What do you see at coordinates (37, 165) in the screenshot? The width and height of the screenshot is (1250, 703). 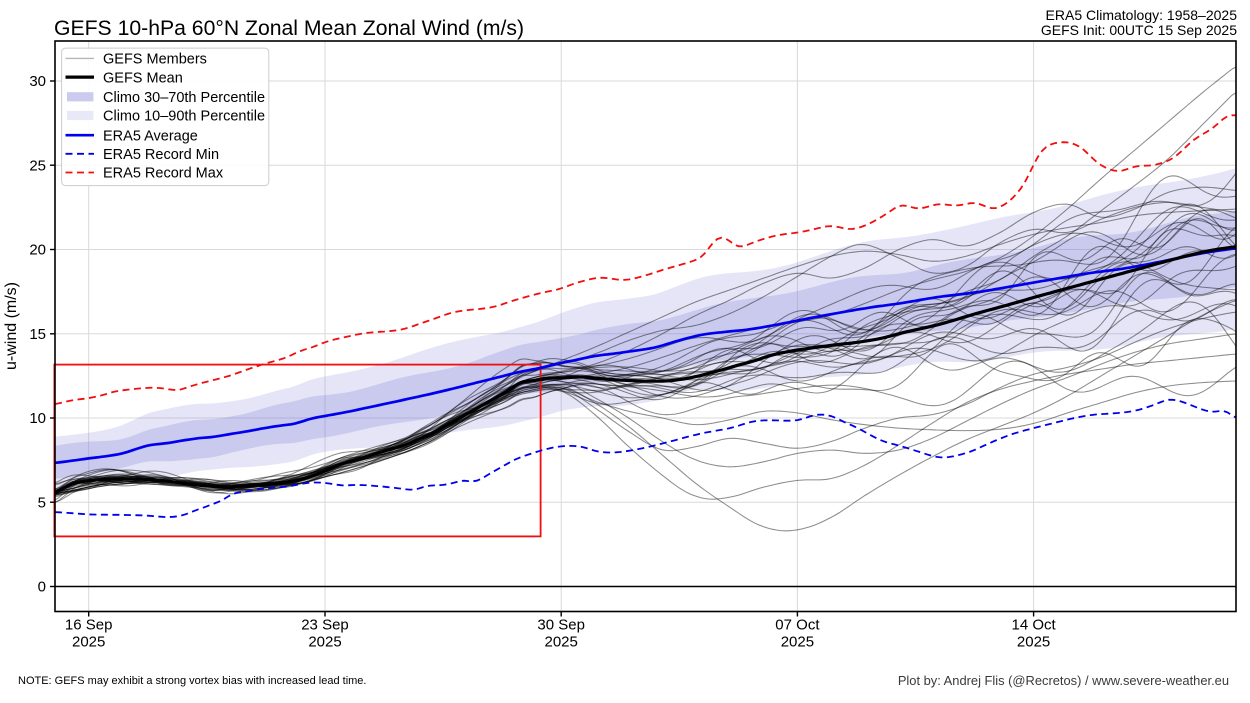 I see `svg-text: 25` at bounding box center [37, 165].